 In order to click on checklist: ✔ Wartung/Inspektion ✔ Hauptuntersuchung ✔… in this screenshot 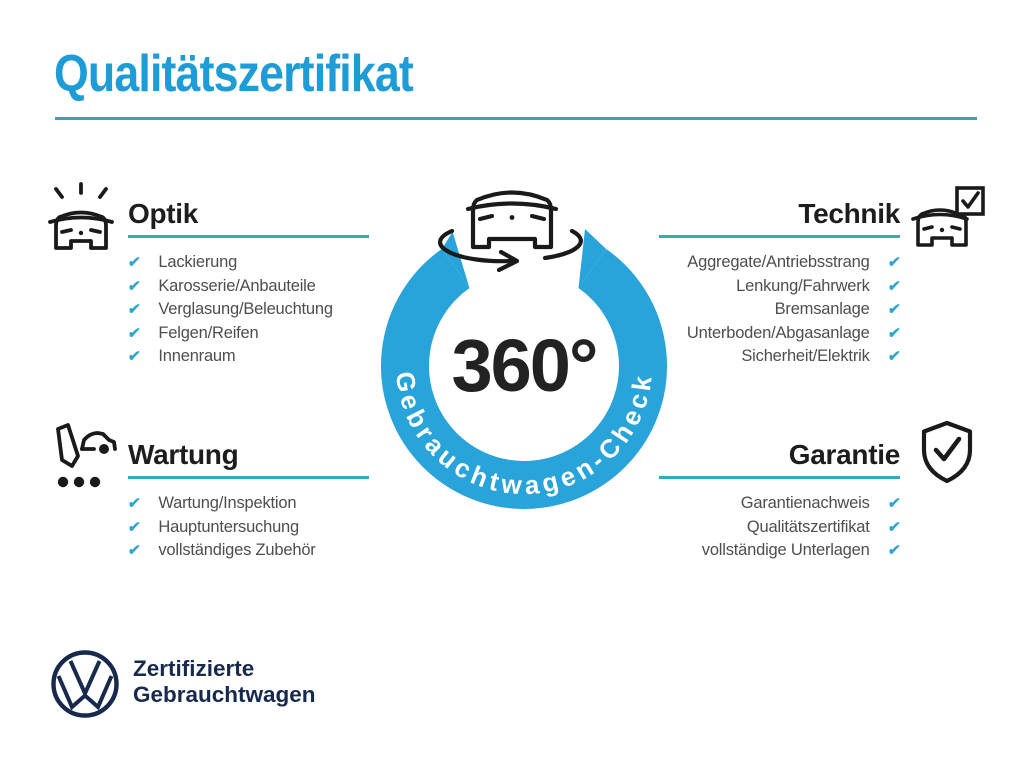, I will do `click(248, 527)`.